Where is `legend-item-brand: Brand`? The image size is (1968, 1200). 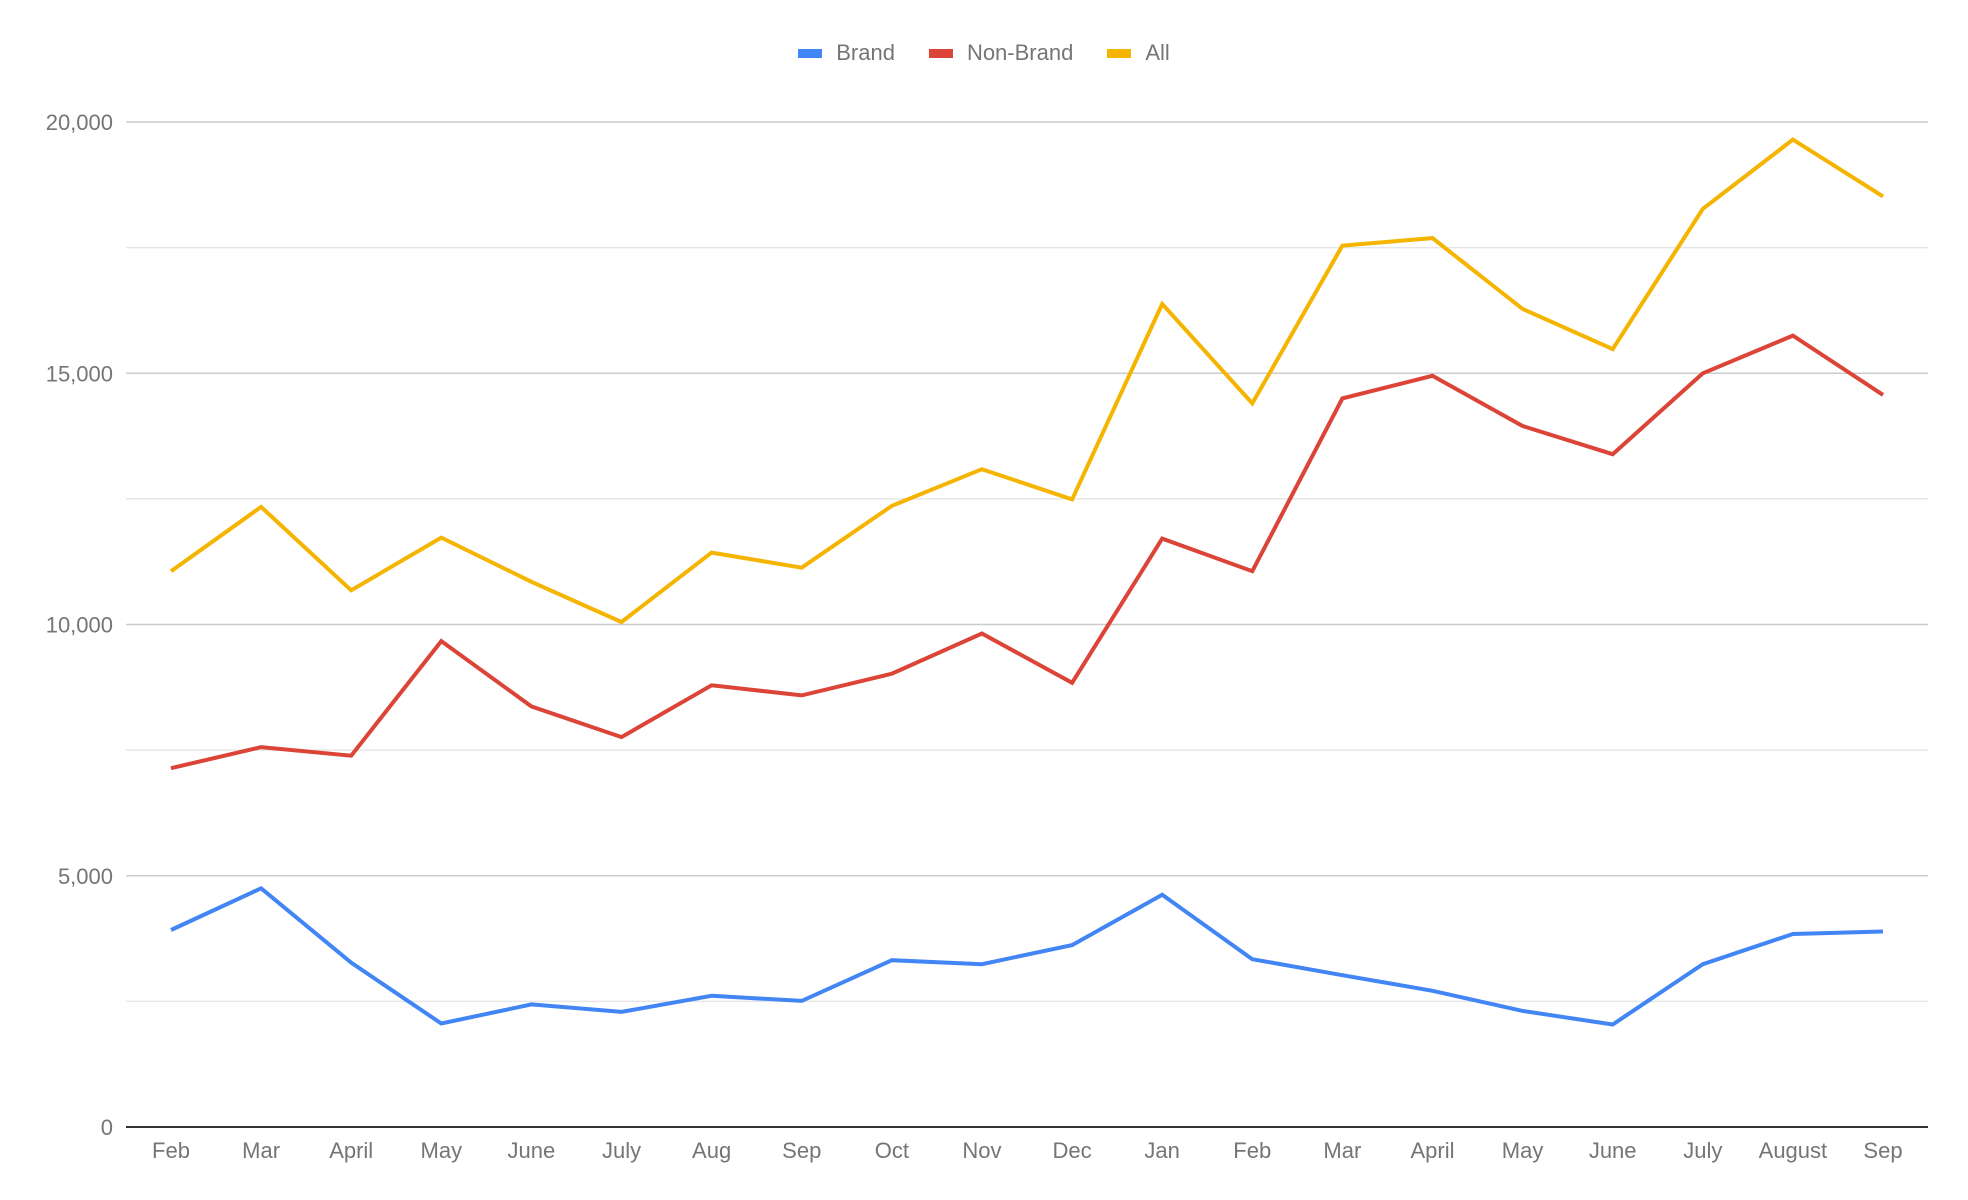 legend-item-brand: Brand is located at coordinates (846, 53).